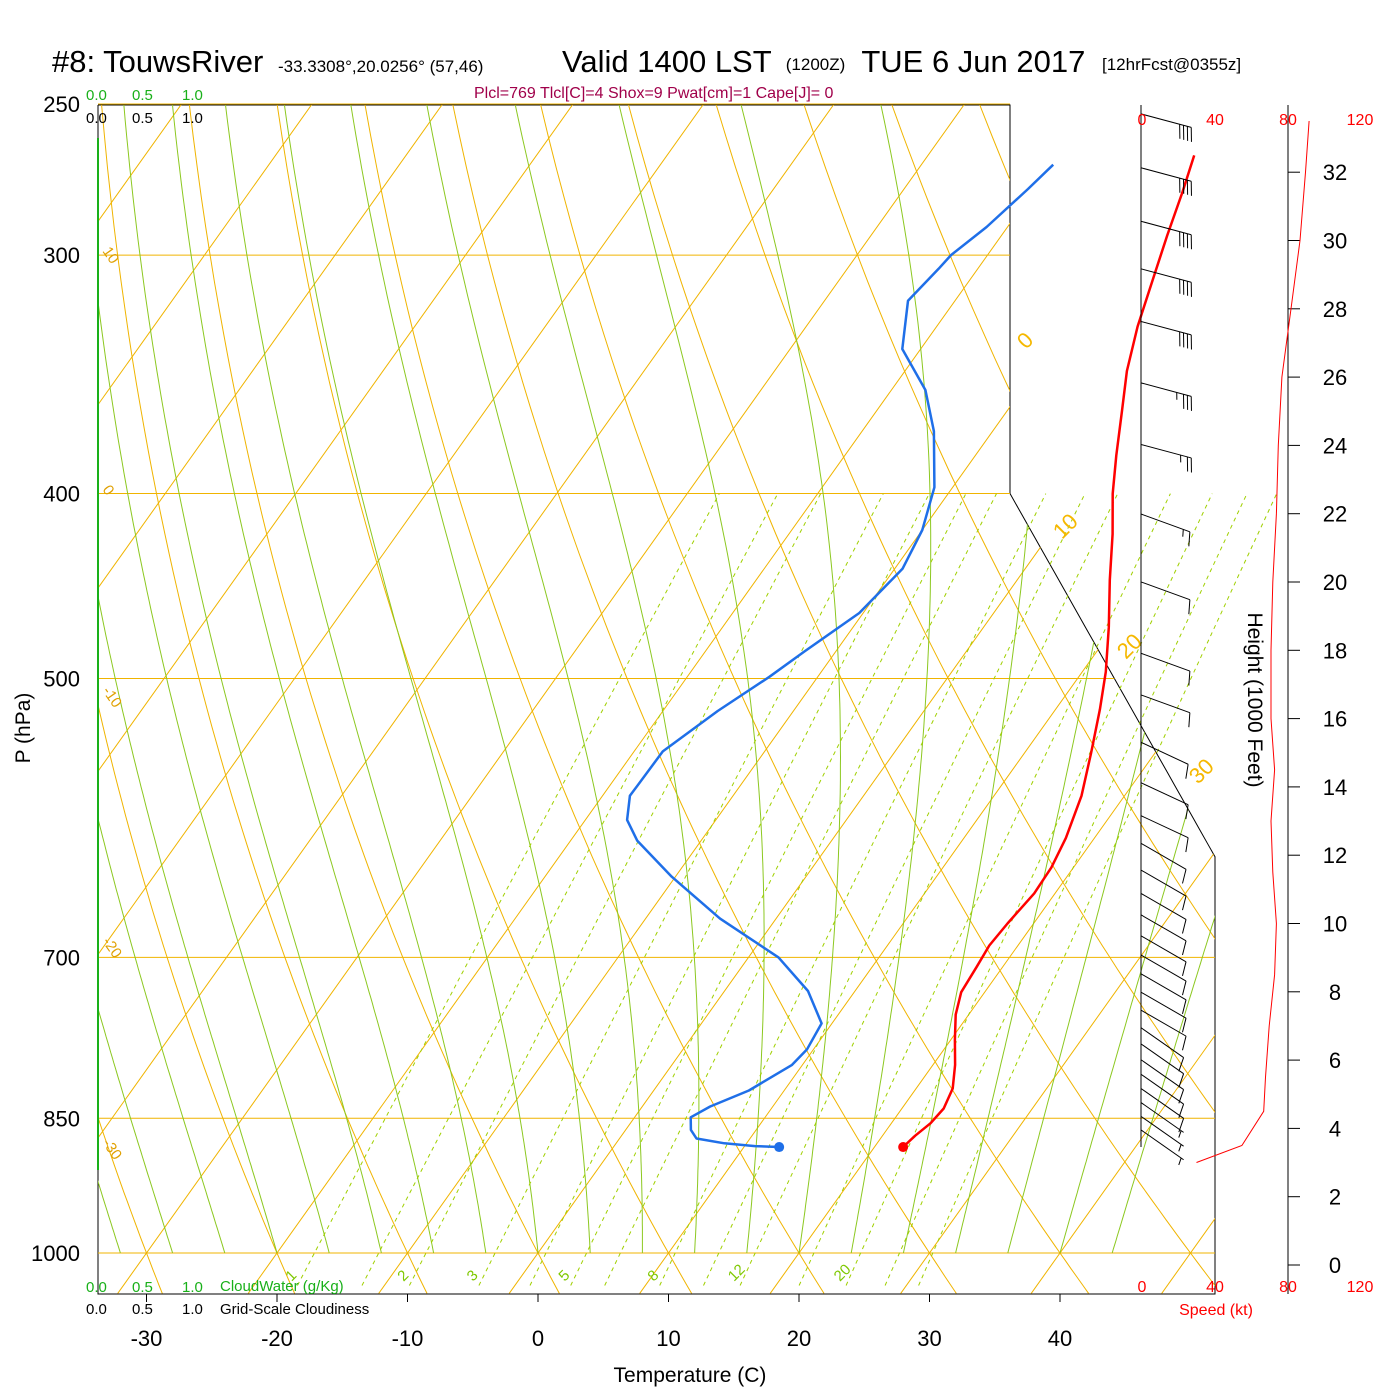 This screenshot has height=1400, width=1400. What do you see at coordinates (1335, 514) in the screenshot?
I see `height-tick-label: 22` at bounding box center [1335, 514].